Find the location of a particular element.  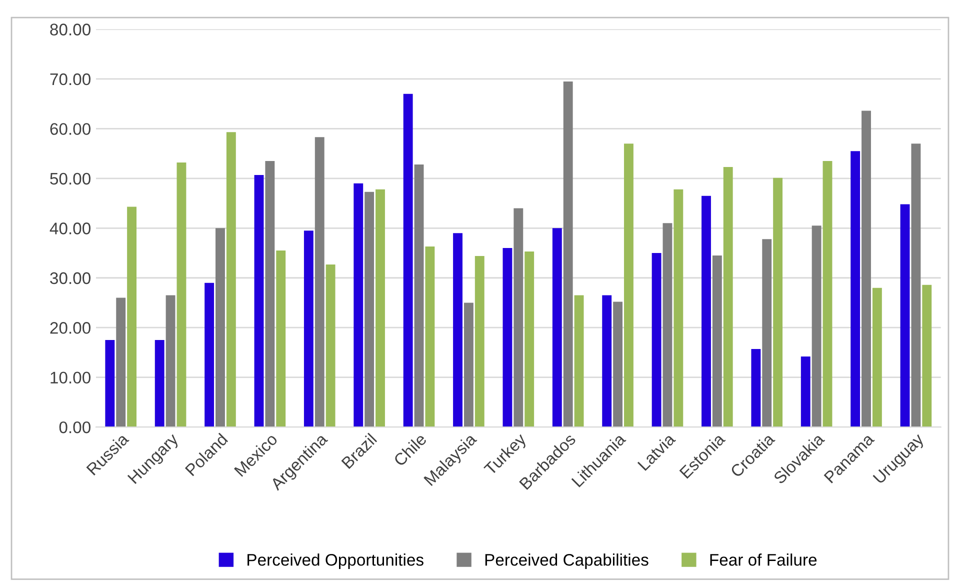

y-tick-label: 30.00 is located at coordinates (70, 278).